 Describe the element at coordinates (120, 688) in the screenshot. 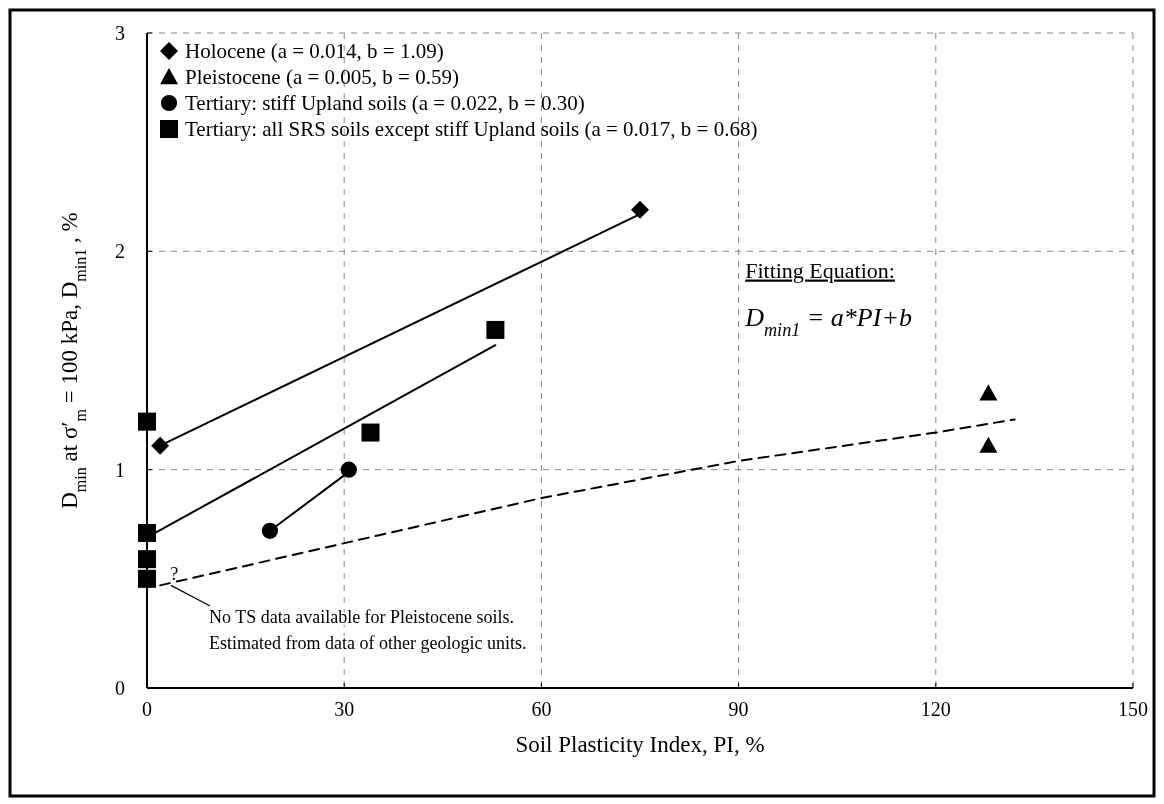

I see `y-tick-label: 0` at that location.